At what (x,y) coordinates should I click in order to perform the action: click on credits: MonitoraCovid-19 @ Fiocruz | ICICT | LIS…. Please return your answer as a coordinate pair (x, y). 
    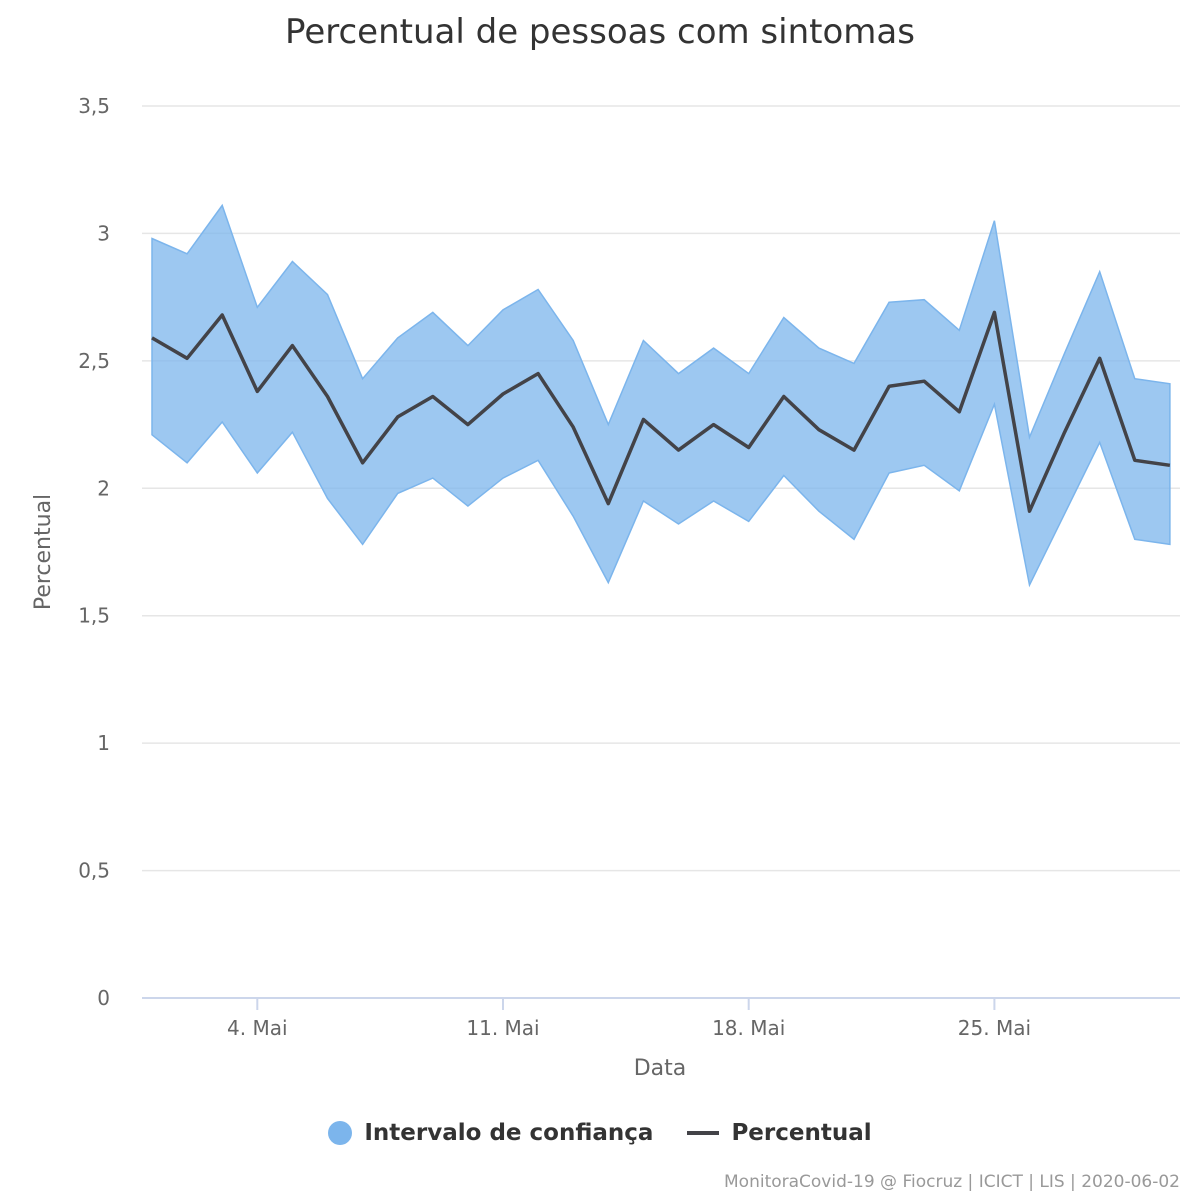
    Looking at the image, I should click on (952, 1182).